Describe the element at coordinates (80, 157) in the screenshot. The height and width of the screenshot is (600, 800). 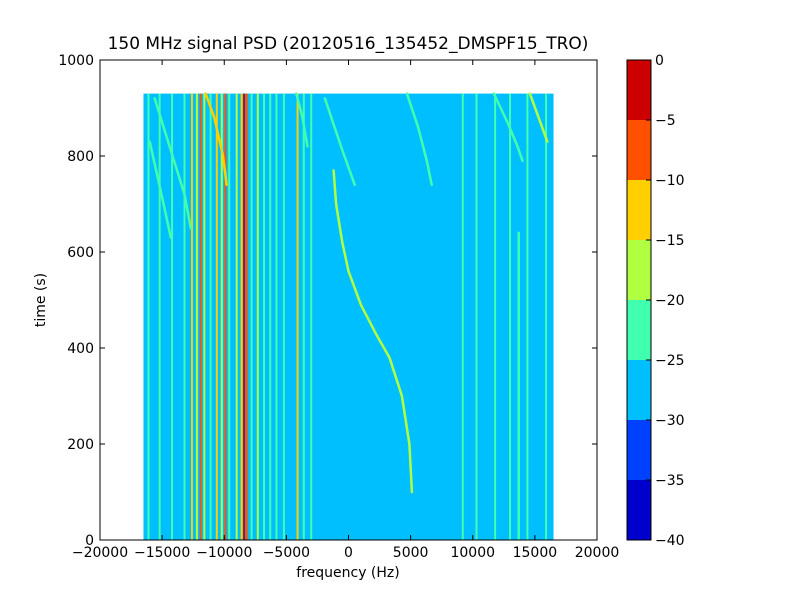
I see `y-tick-label: 800` at that location.